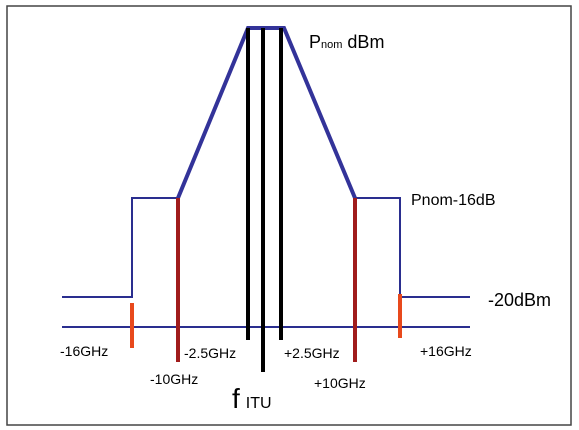  What do you see at coordinates (266, 112) in the screenshot?
I see `mask-upper-trapezoid` at bounding box center [266, 112].